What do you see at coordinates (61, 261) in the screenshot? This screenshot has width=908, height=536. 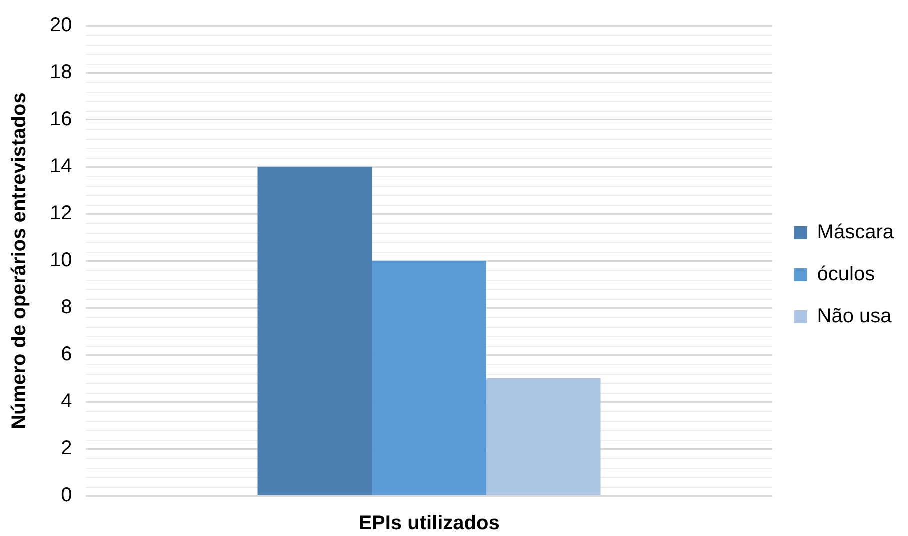 I see `y-tick-label: 10` at bounding box center [61, 261].